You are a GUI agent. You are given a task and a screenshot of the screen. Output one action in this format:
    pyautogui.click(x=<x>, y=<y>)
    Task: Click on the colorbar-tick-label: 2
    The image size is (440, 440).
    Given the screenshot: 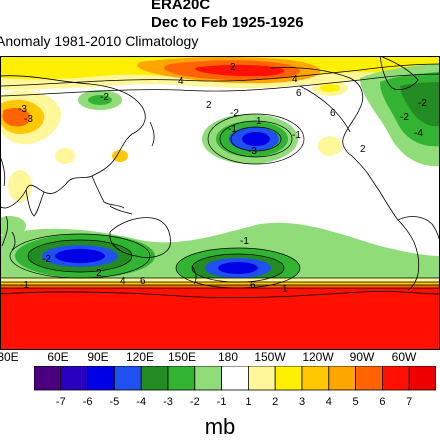 What is the action you would take?
    pyautogui.click(x=275, y=402)
    